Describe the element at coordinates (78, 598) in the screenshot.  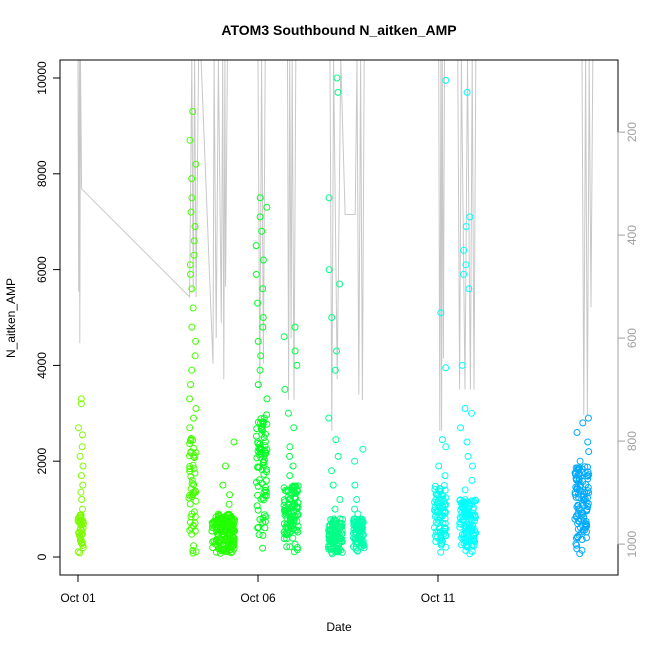
I see `x-tick-label: Oct 01` at that location.